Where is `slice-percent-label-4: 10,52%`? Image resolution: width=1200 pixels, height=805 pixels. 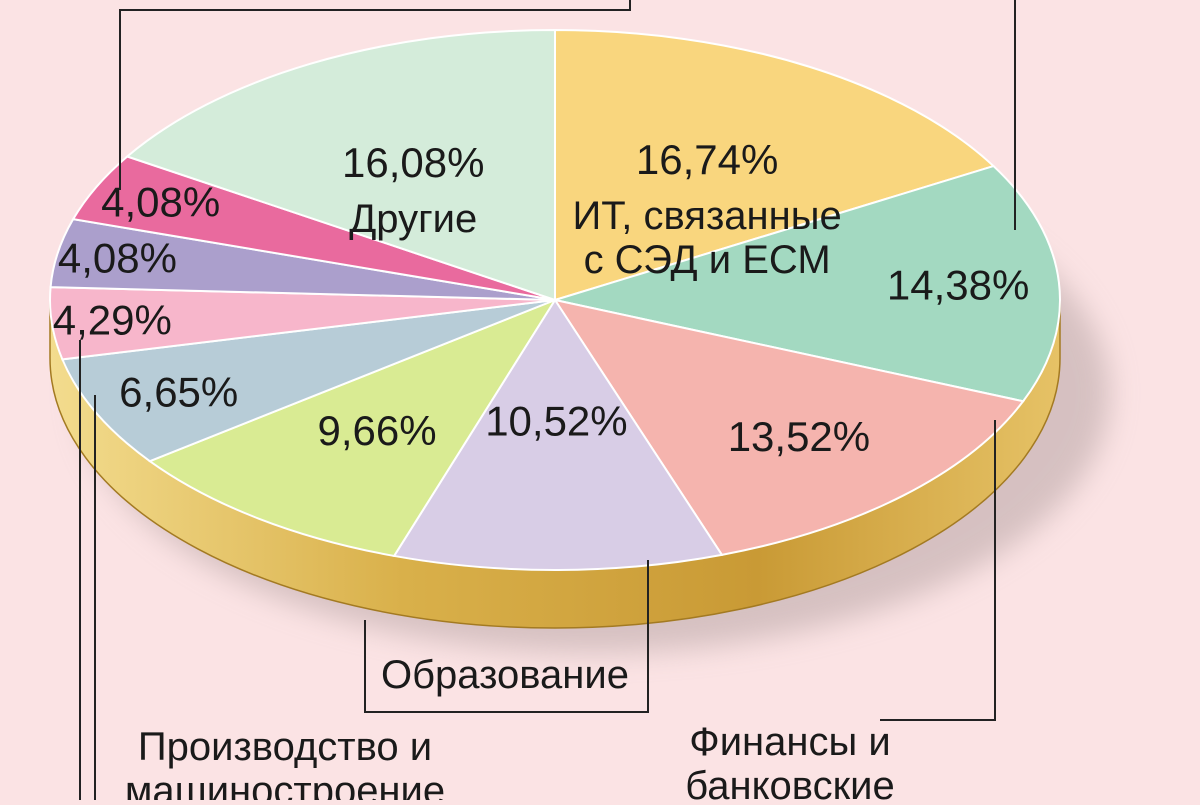 slice-percent-label-4: 10,52% is located at coordinates (556, 420).